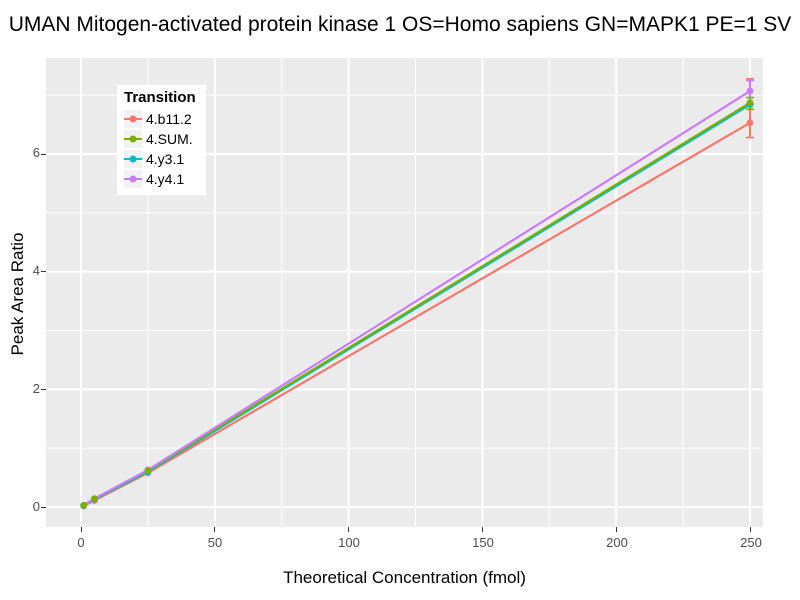 The width and height of the screenshot is (800, 600). I want to click on legend-item: 4.SUM., so click(160, 138).